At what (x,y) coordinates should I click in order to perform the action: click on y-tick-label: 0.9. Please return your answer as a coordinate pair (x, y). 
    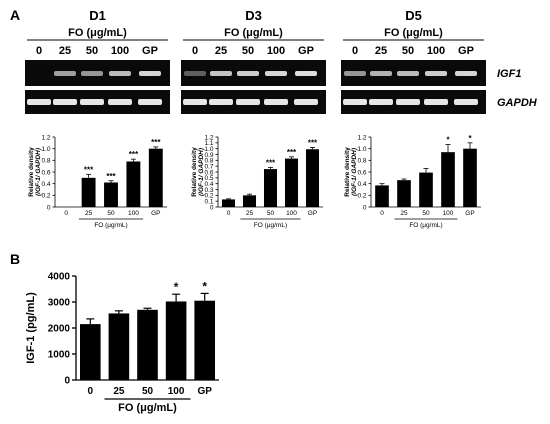
    Looking at the image, I should click on (208, 155).